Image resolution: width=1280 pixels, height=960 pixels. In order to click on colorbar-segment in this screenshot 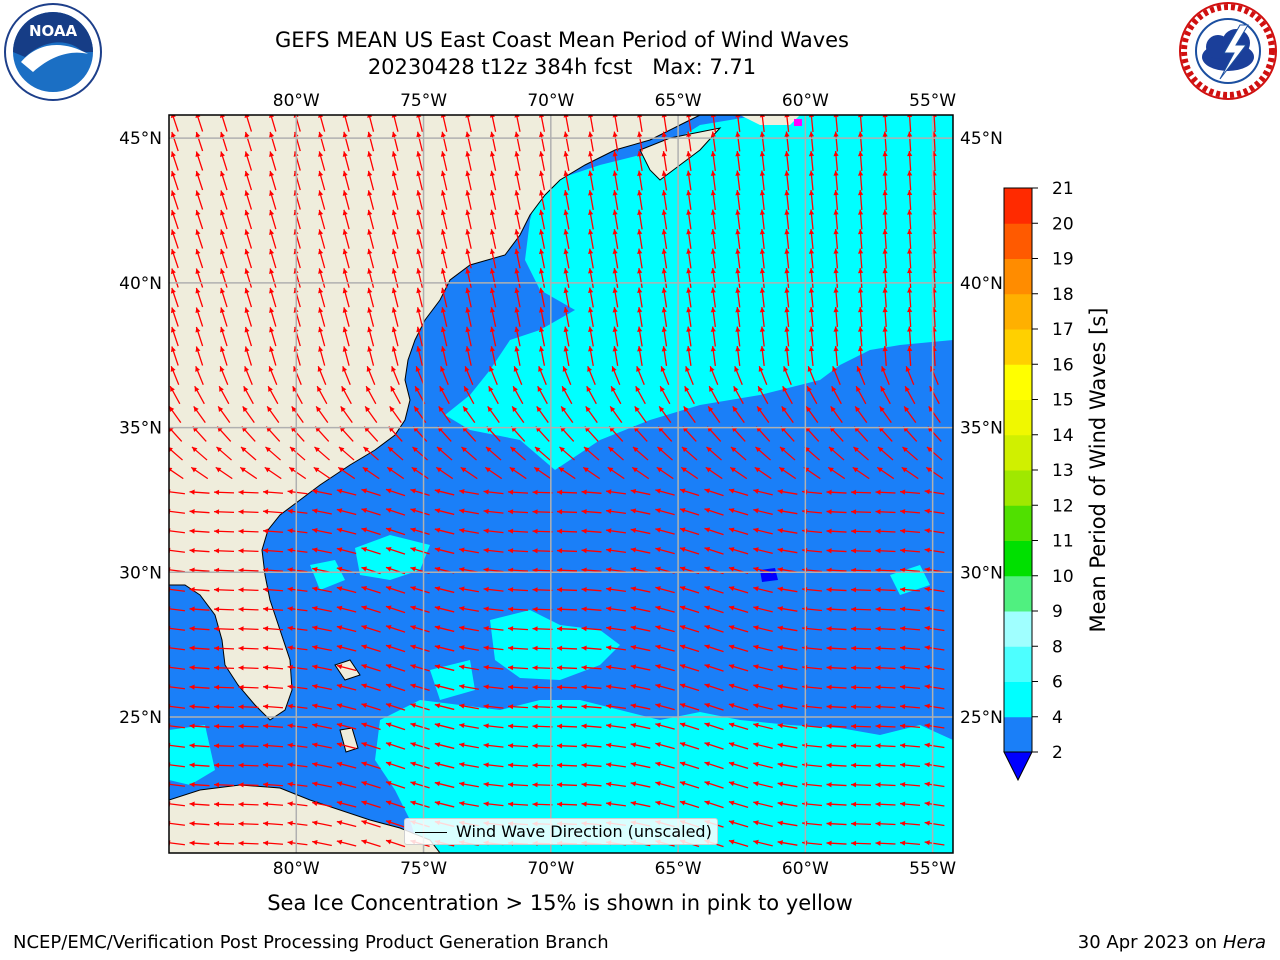, I will do `click(1018, 734)`.